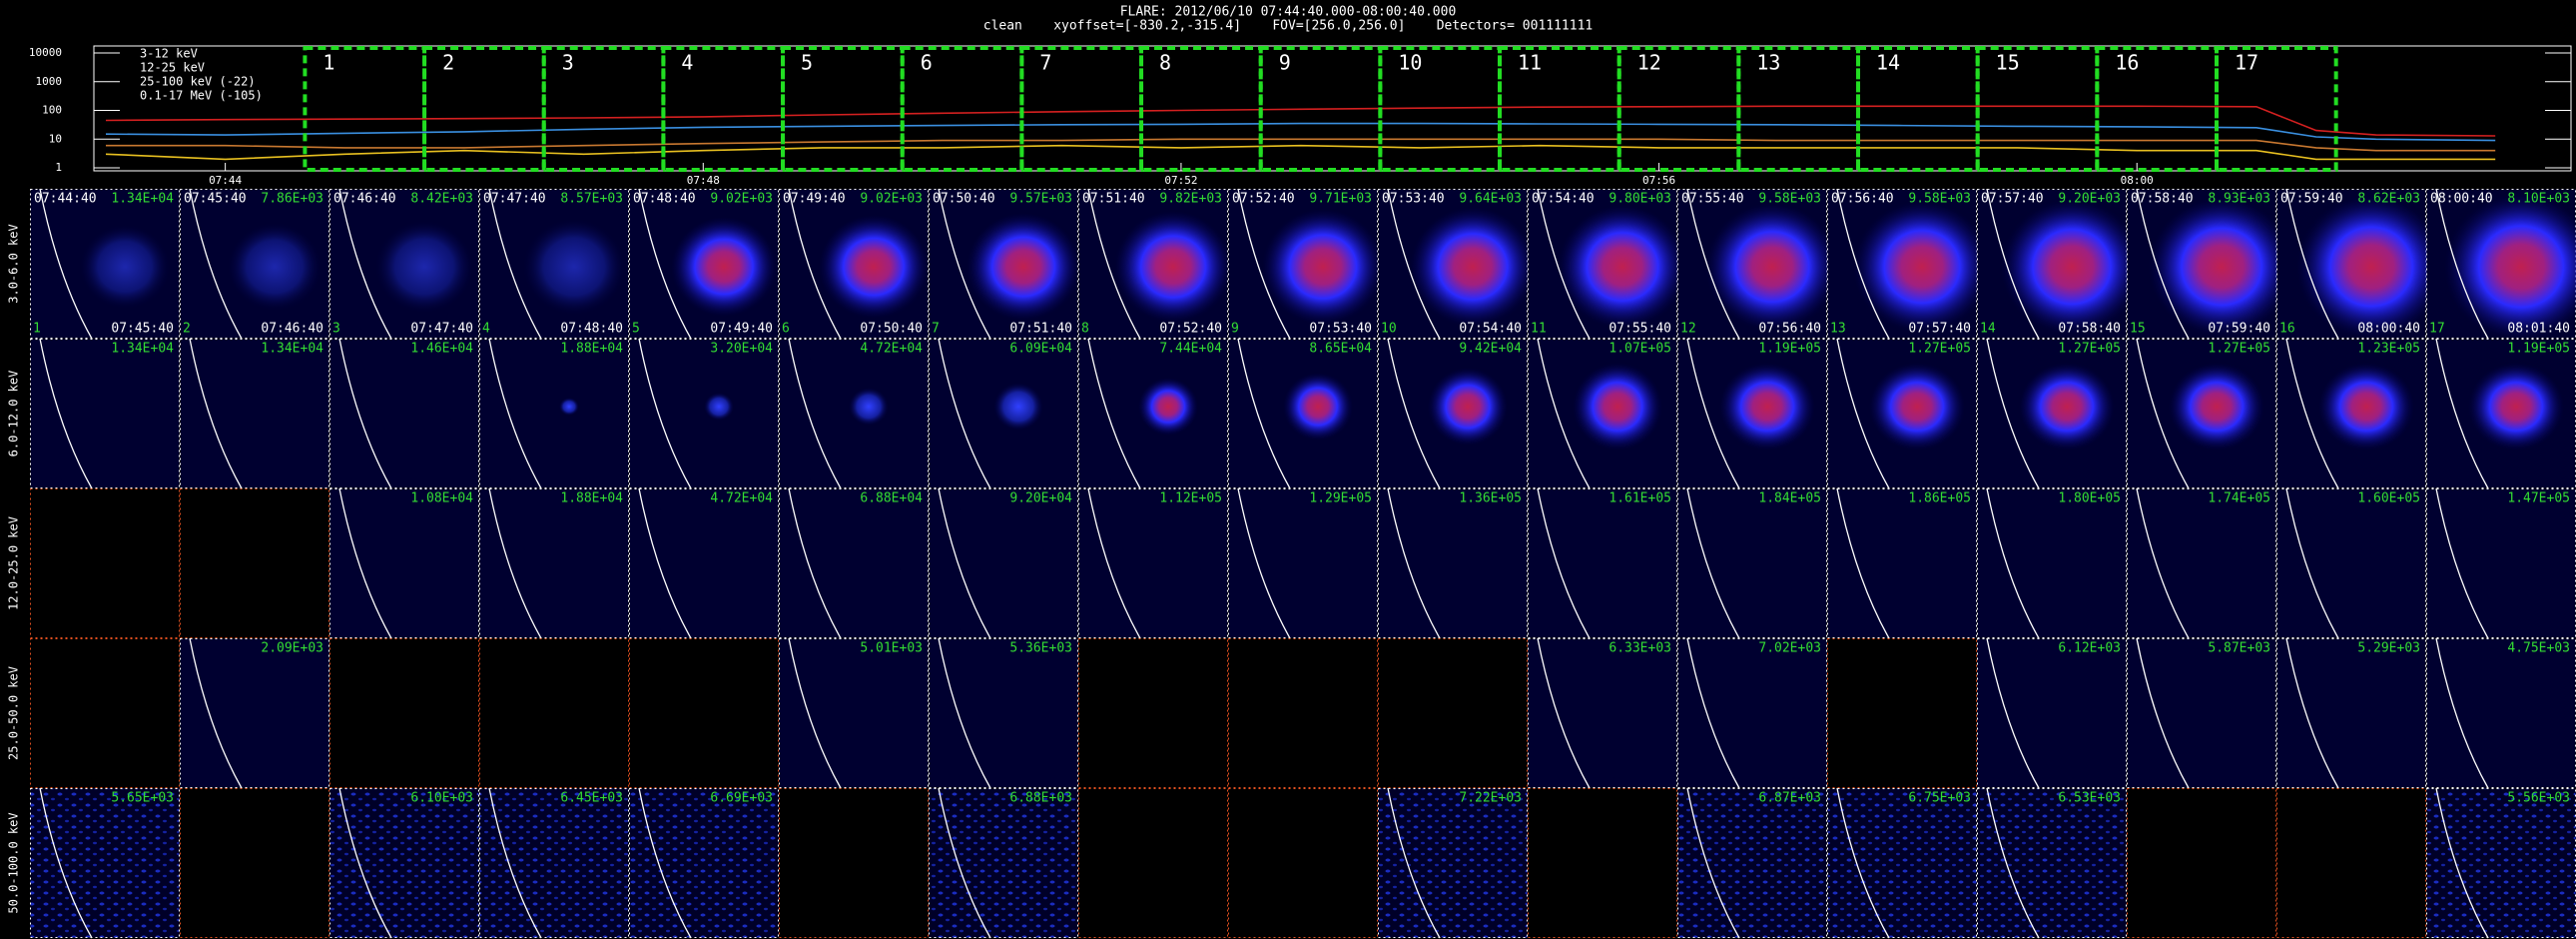  I want to click on end-time: 07:56:40, so click(1790, 329).